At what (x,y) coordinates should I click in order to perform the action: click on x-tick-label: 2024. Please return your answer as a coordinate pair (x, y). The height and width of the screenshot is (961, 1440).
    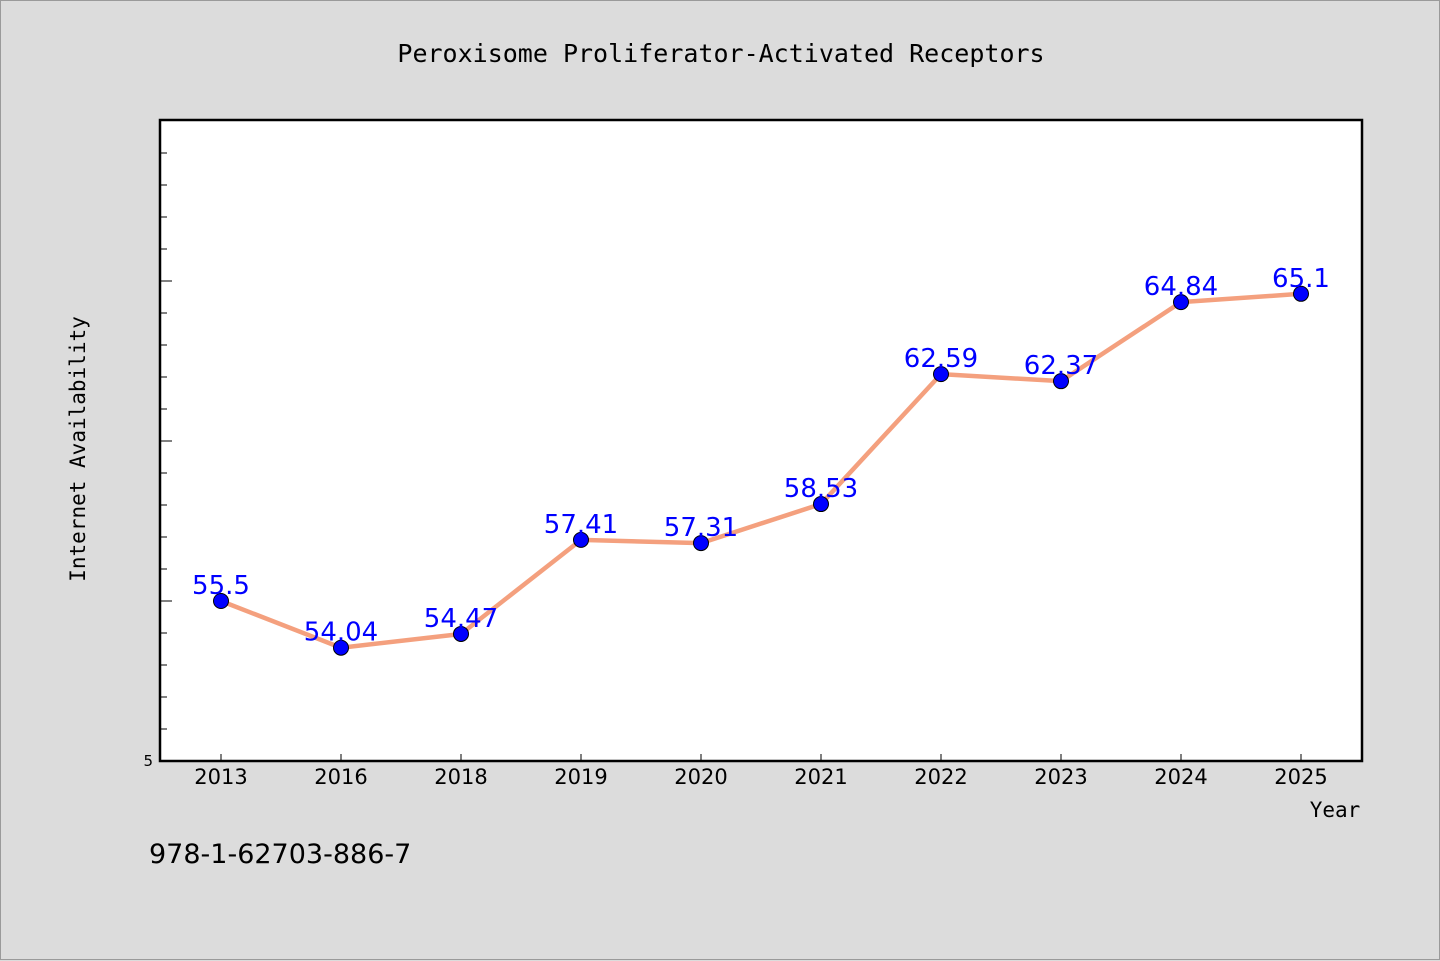
    Looking at the image, I should click on (1180, 777).